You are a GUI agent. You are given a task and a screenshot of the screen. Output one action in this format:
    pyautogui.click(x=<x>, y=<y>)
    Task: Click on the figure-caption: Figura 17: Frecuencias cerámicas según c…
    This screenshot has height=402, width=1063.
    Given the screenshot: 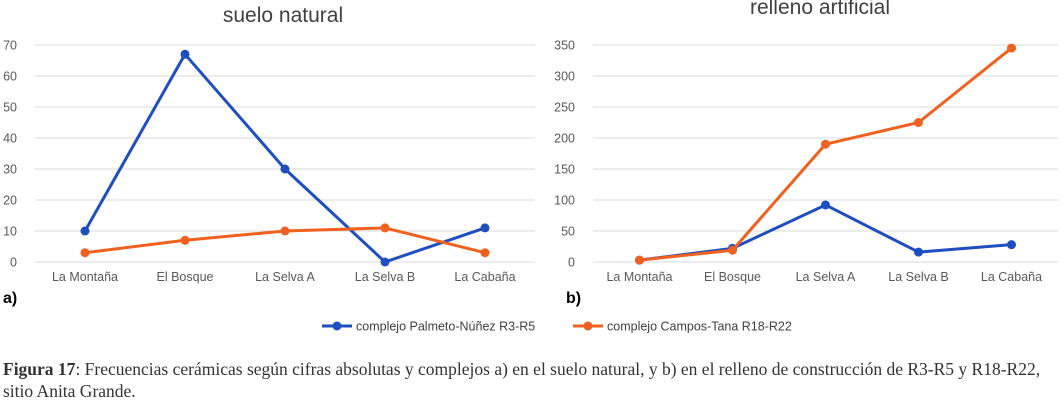 What is the action you would take?
    pyautogui.click(x=532, y=380)
    